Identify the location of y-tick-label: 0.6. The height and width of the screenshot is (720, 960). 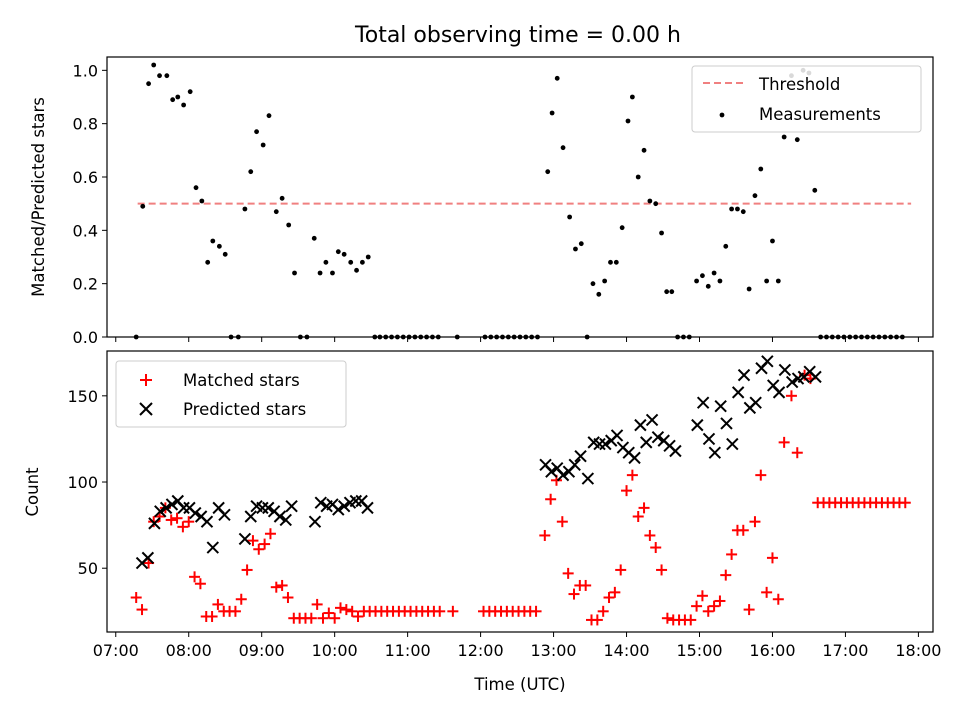
(85, 177).